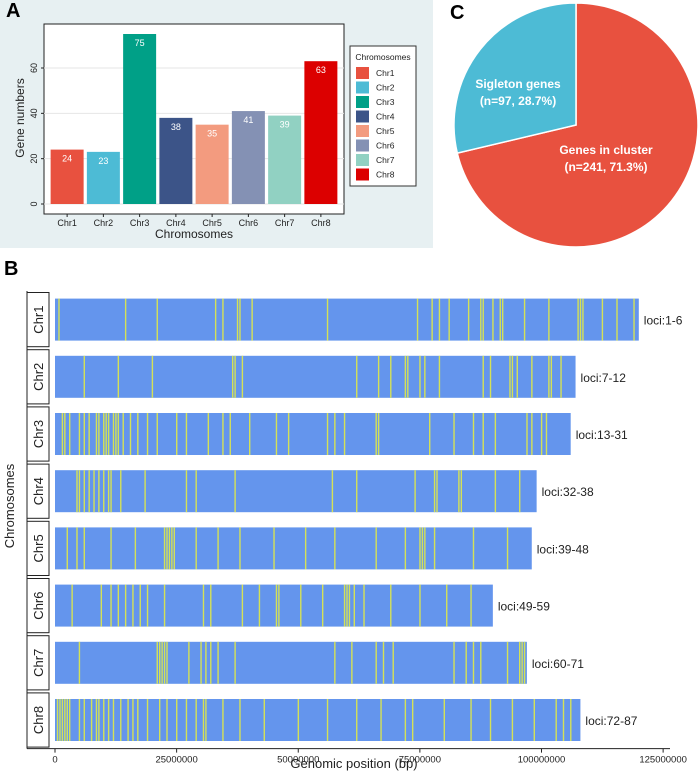 The height and width of the screenshot is (774, 699). What do you see at coordinates (104, 223) in the screenshot?
I see `bar-x-tick-label: Chr2` at bounding box center [104, 223].